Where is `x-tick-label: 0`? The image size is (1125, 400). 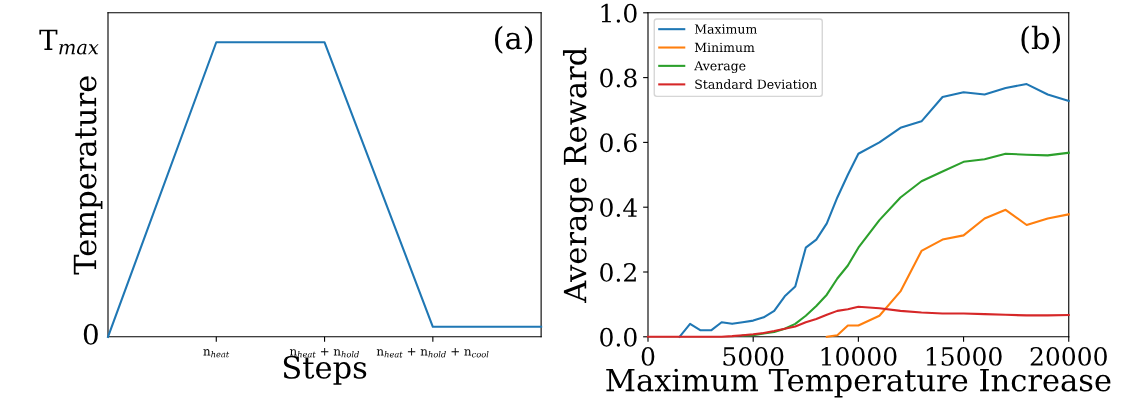 x-tick-label: 0 is located at coordinates (648, 356).